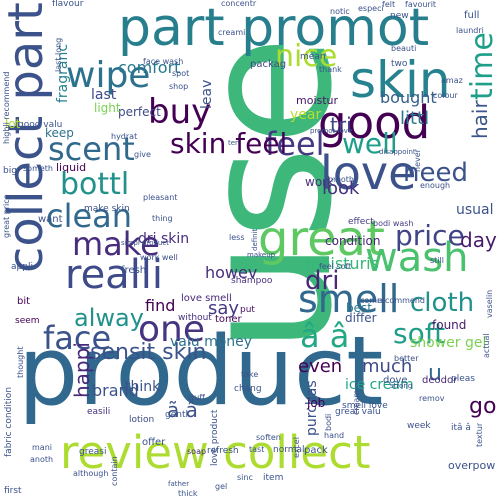  What do you see at coordinates (368, 173) in the screenshot?
I see `word-love: love` at bounding box center [368, 173].